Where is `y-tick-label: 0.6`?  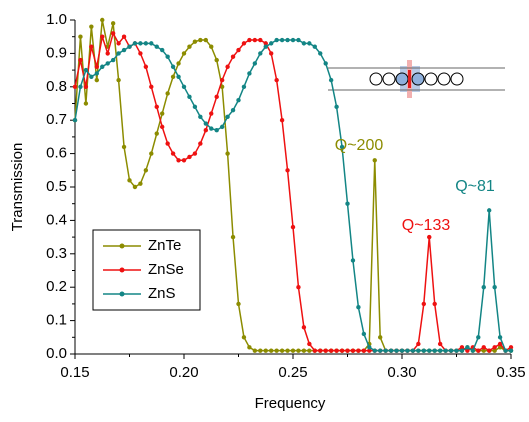
y-tick-label: 0.6 is located at coordinates (56, 153).